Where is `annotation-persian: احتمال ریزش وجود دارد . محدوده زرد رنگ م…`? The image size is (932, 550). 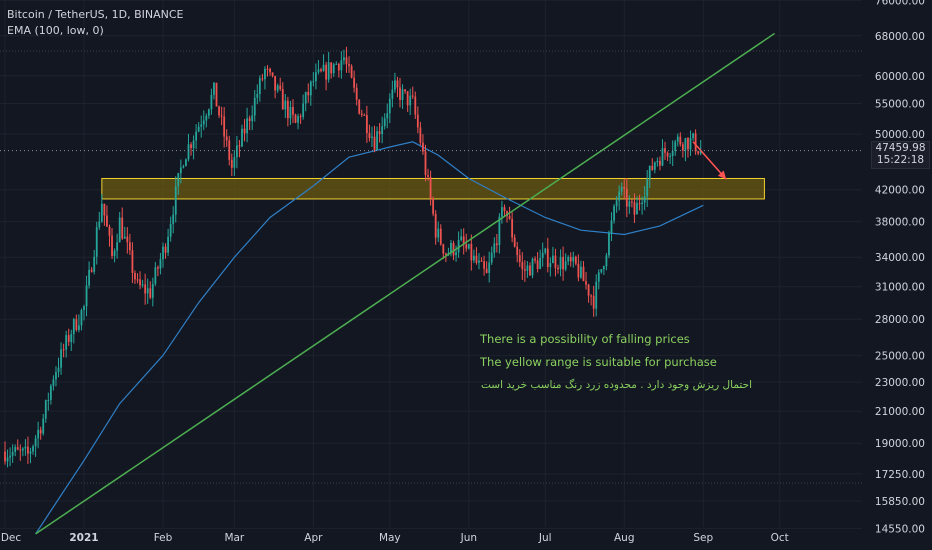 annotation-persian: احتمال ریزش وجود دارد . محدوده زرد رنگ م… is located at coordinates (617, 385).